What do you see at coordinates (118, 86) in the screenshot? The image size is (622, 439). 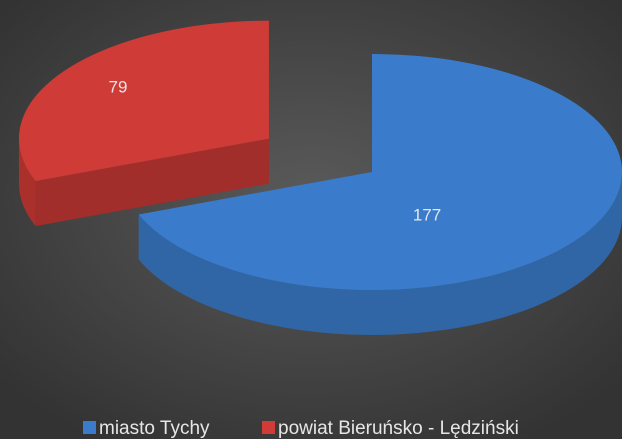 I see `data-label: 79` at bounding box center [118, 86].